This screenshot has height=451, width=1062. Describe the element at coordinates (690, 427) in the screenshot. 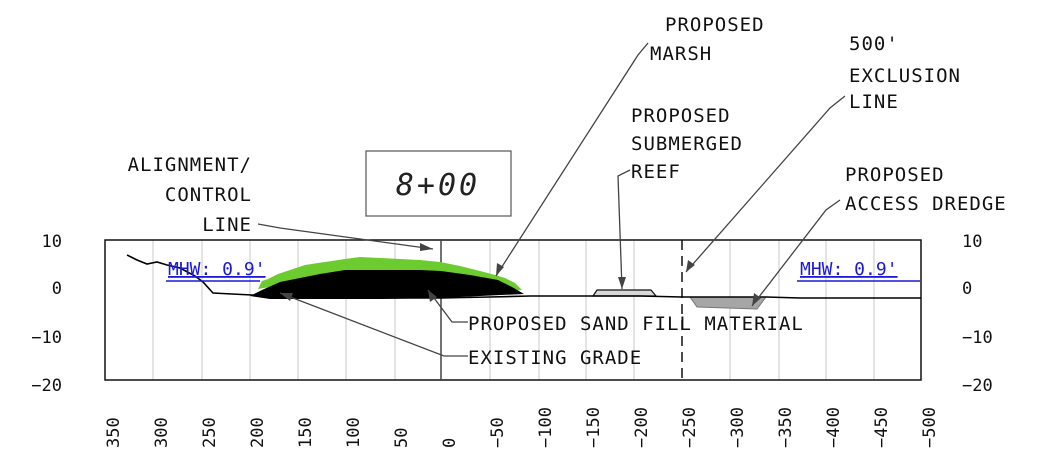

I see `x-tick-label: −250` at that location.